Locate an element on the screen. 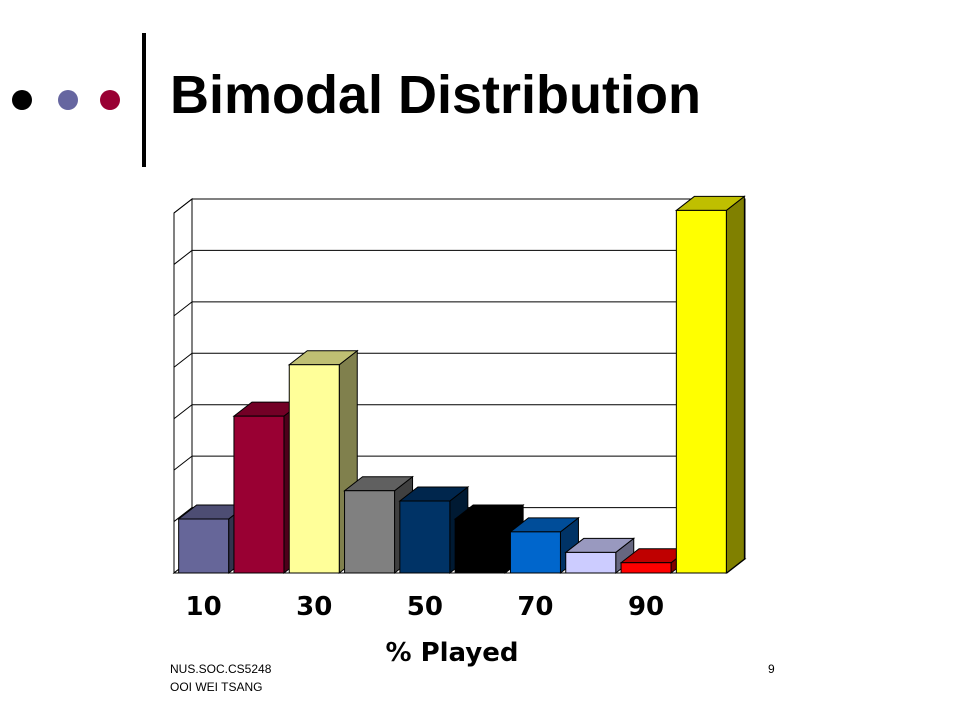  chart-x-ticks: 10 30 50 70 90 is located at coordinates (425, 607).